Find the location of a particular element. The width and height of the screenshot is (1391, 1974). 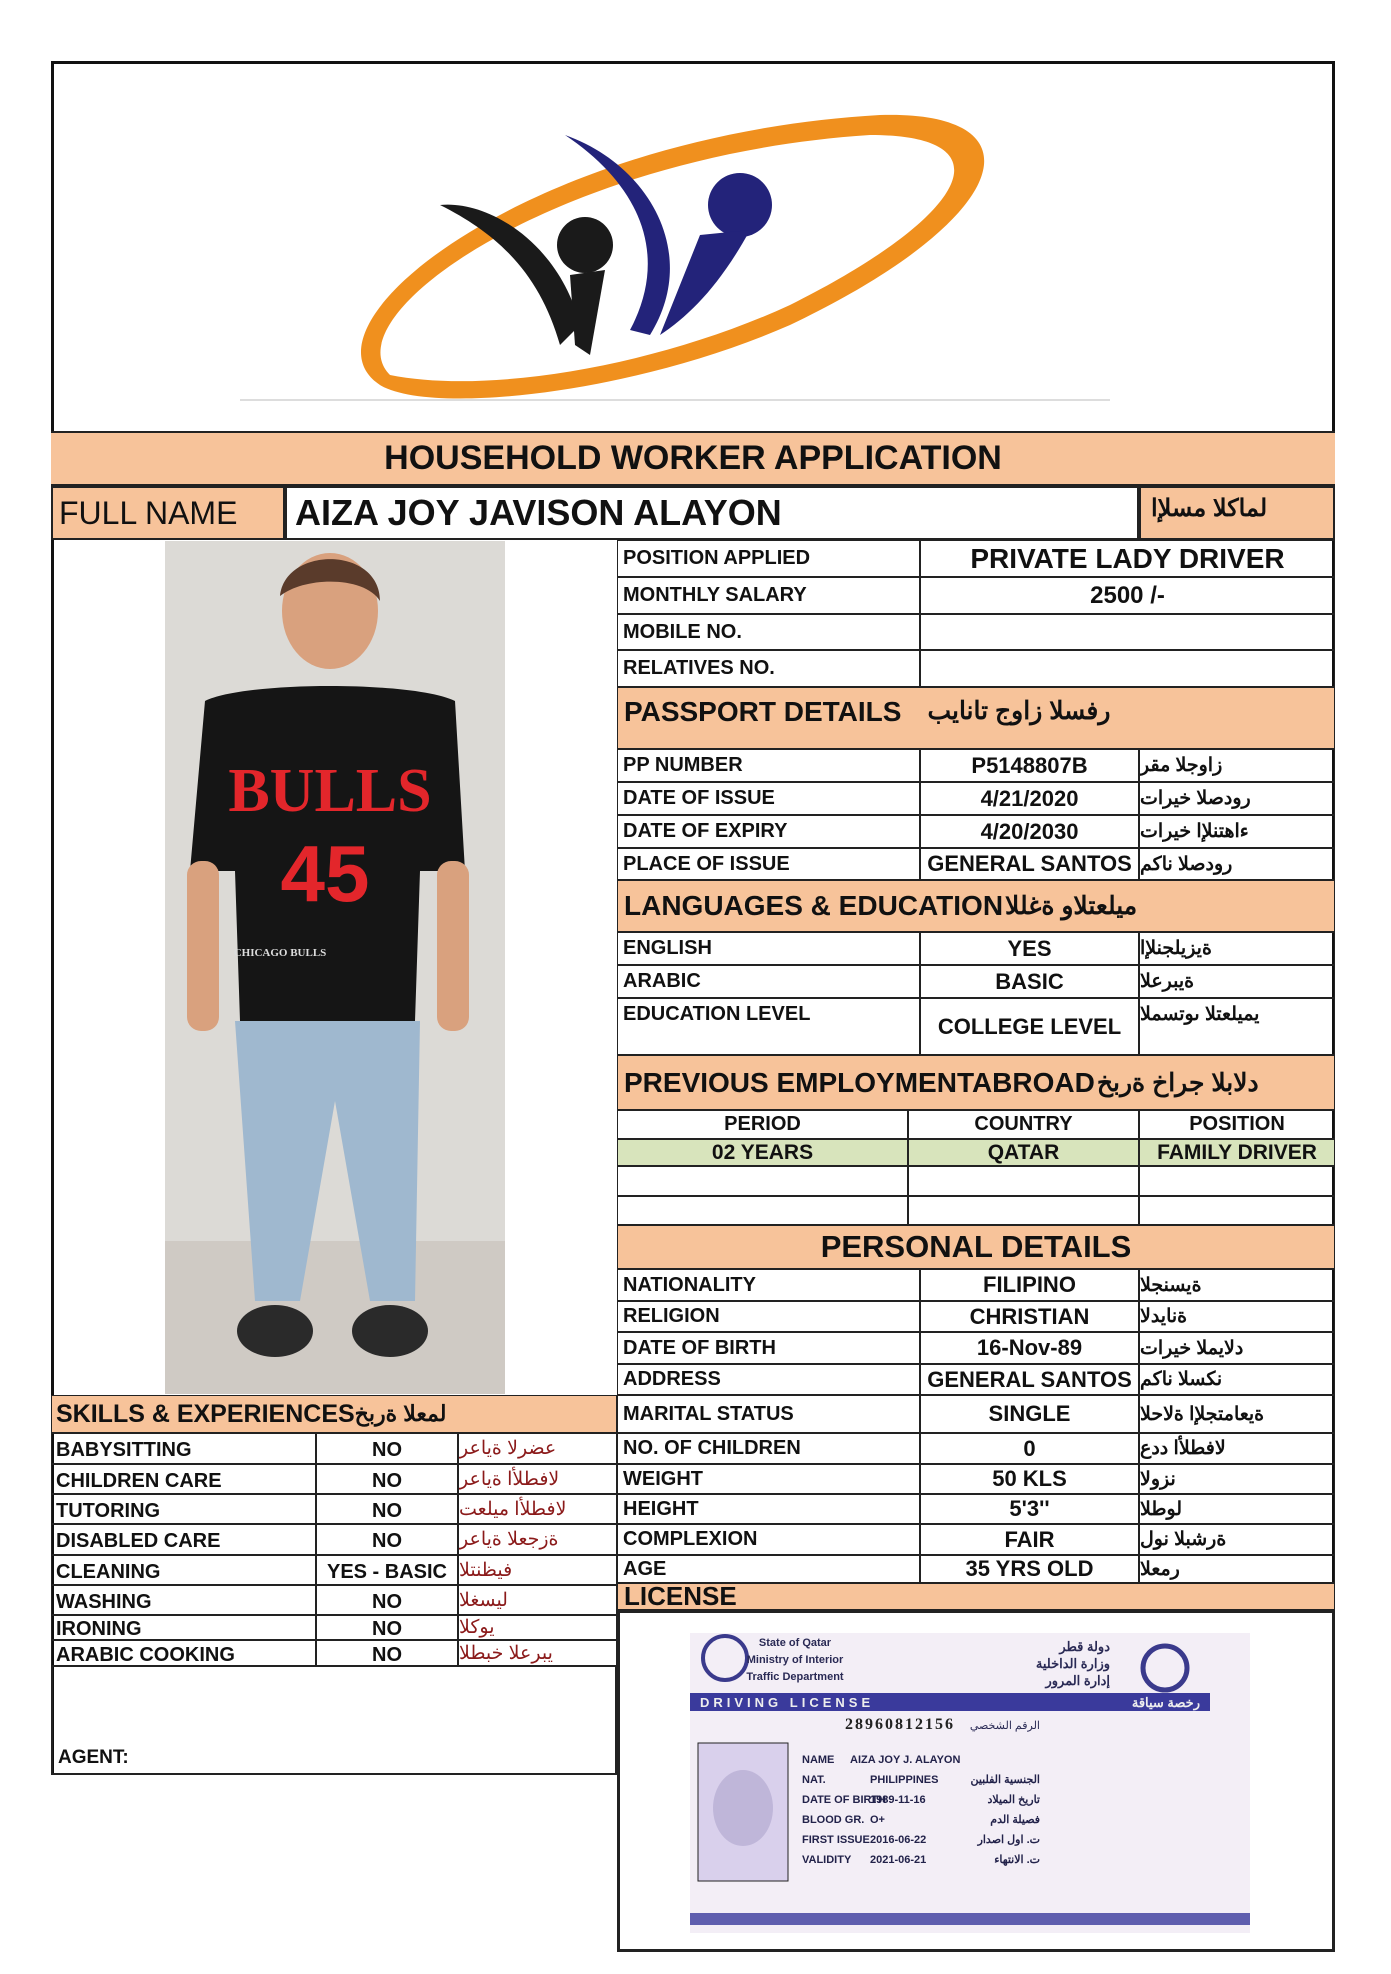

employment-header-title-arabic: دلابلا جراخ ةربخ is located at coordinates (1177, 1082).